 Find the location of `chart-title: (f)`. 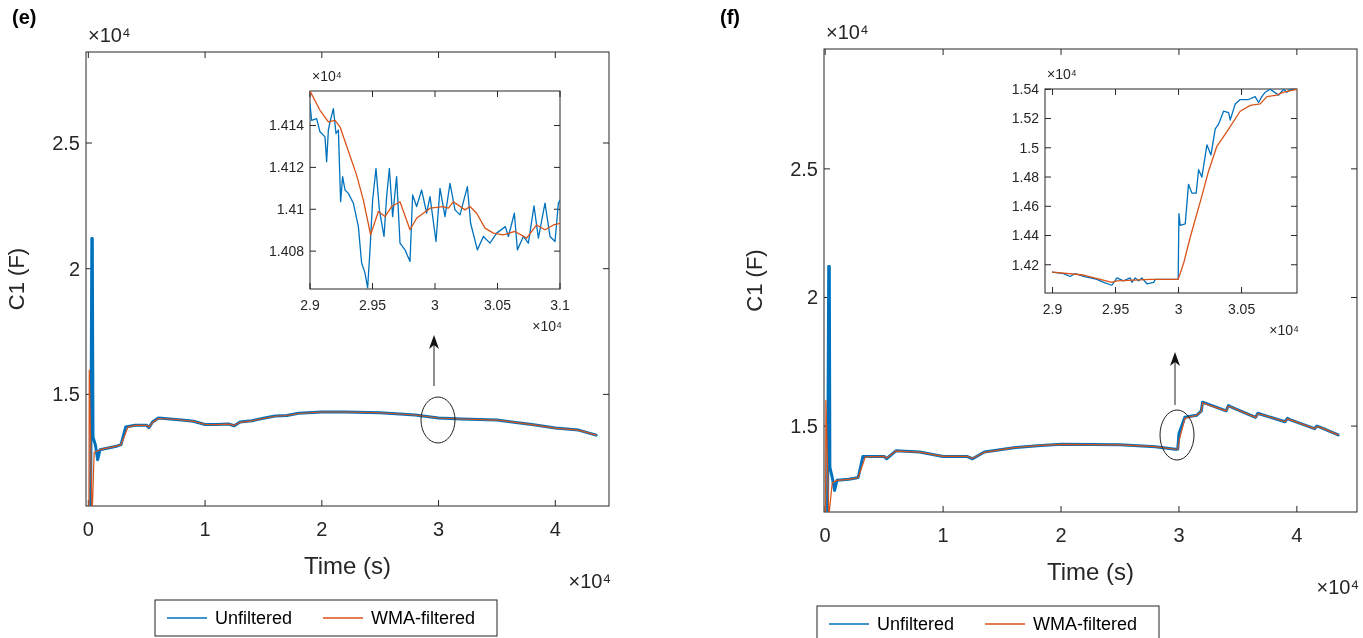

chart-title: (f) is located at coordinates (730, 17).